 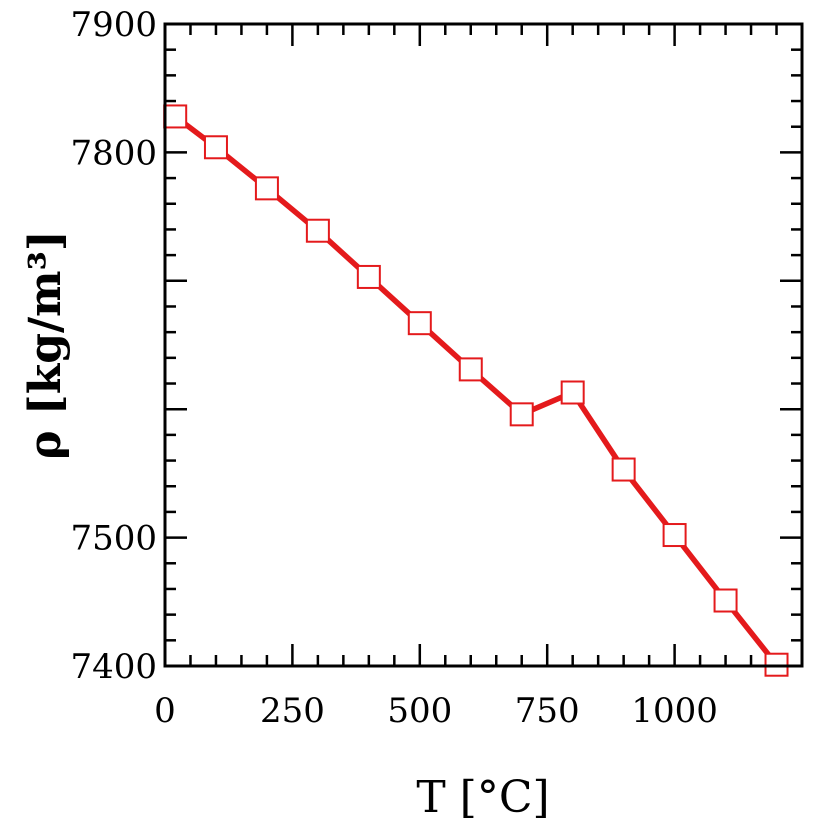 What do you see at coordinates (113, 153) in the screenshot?
I see `y-tick-label: 7800` at bounding box center [113, 153].